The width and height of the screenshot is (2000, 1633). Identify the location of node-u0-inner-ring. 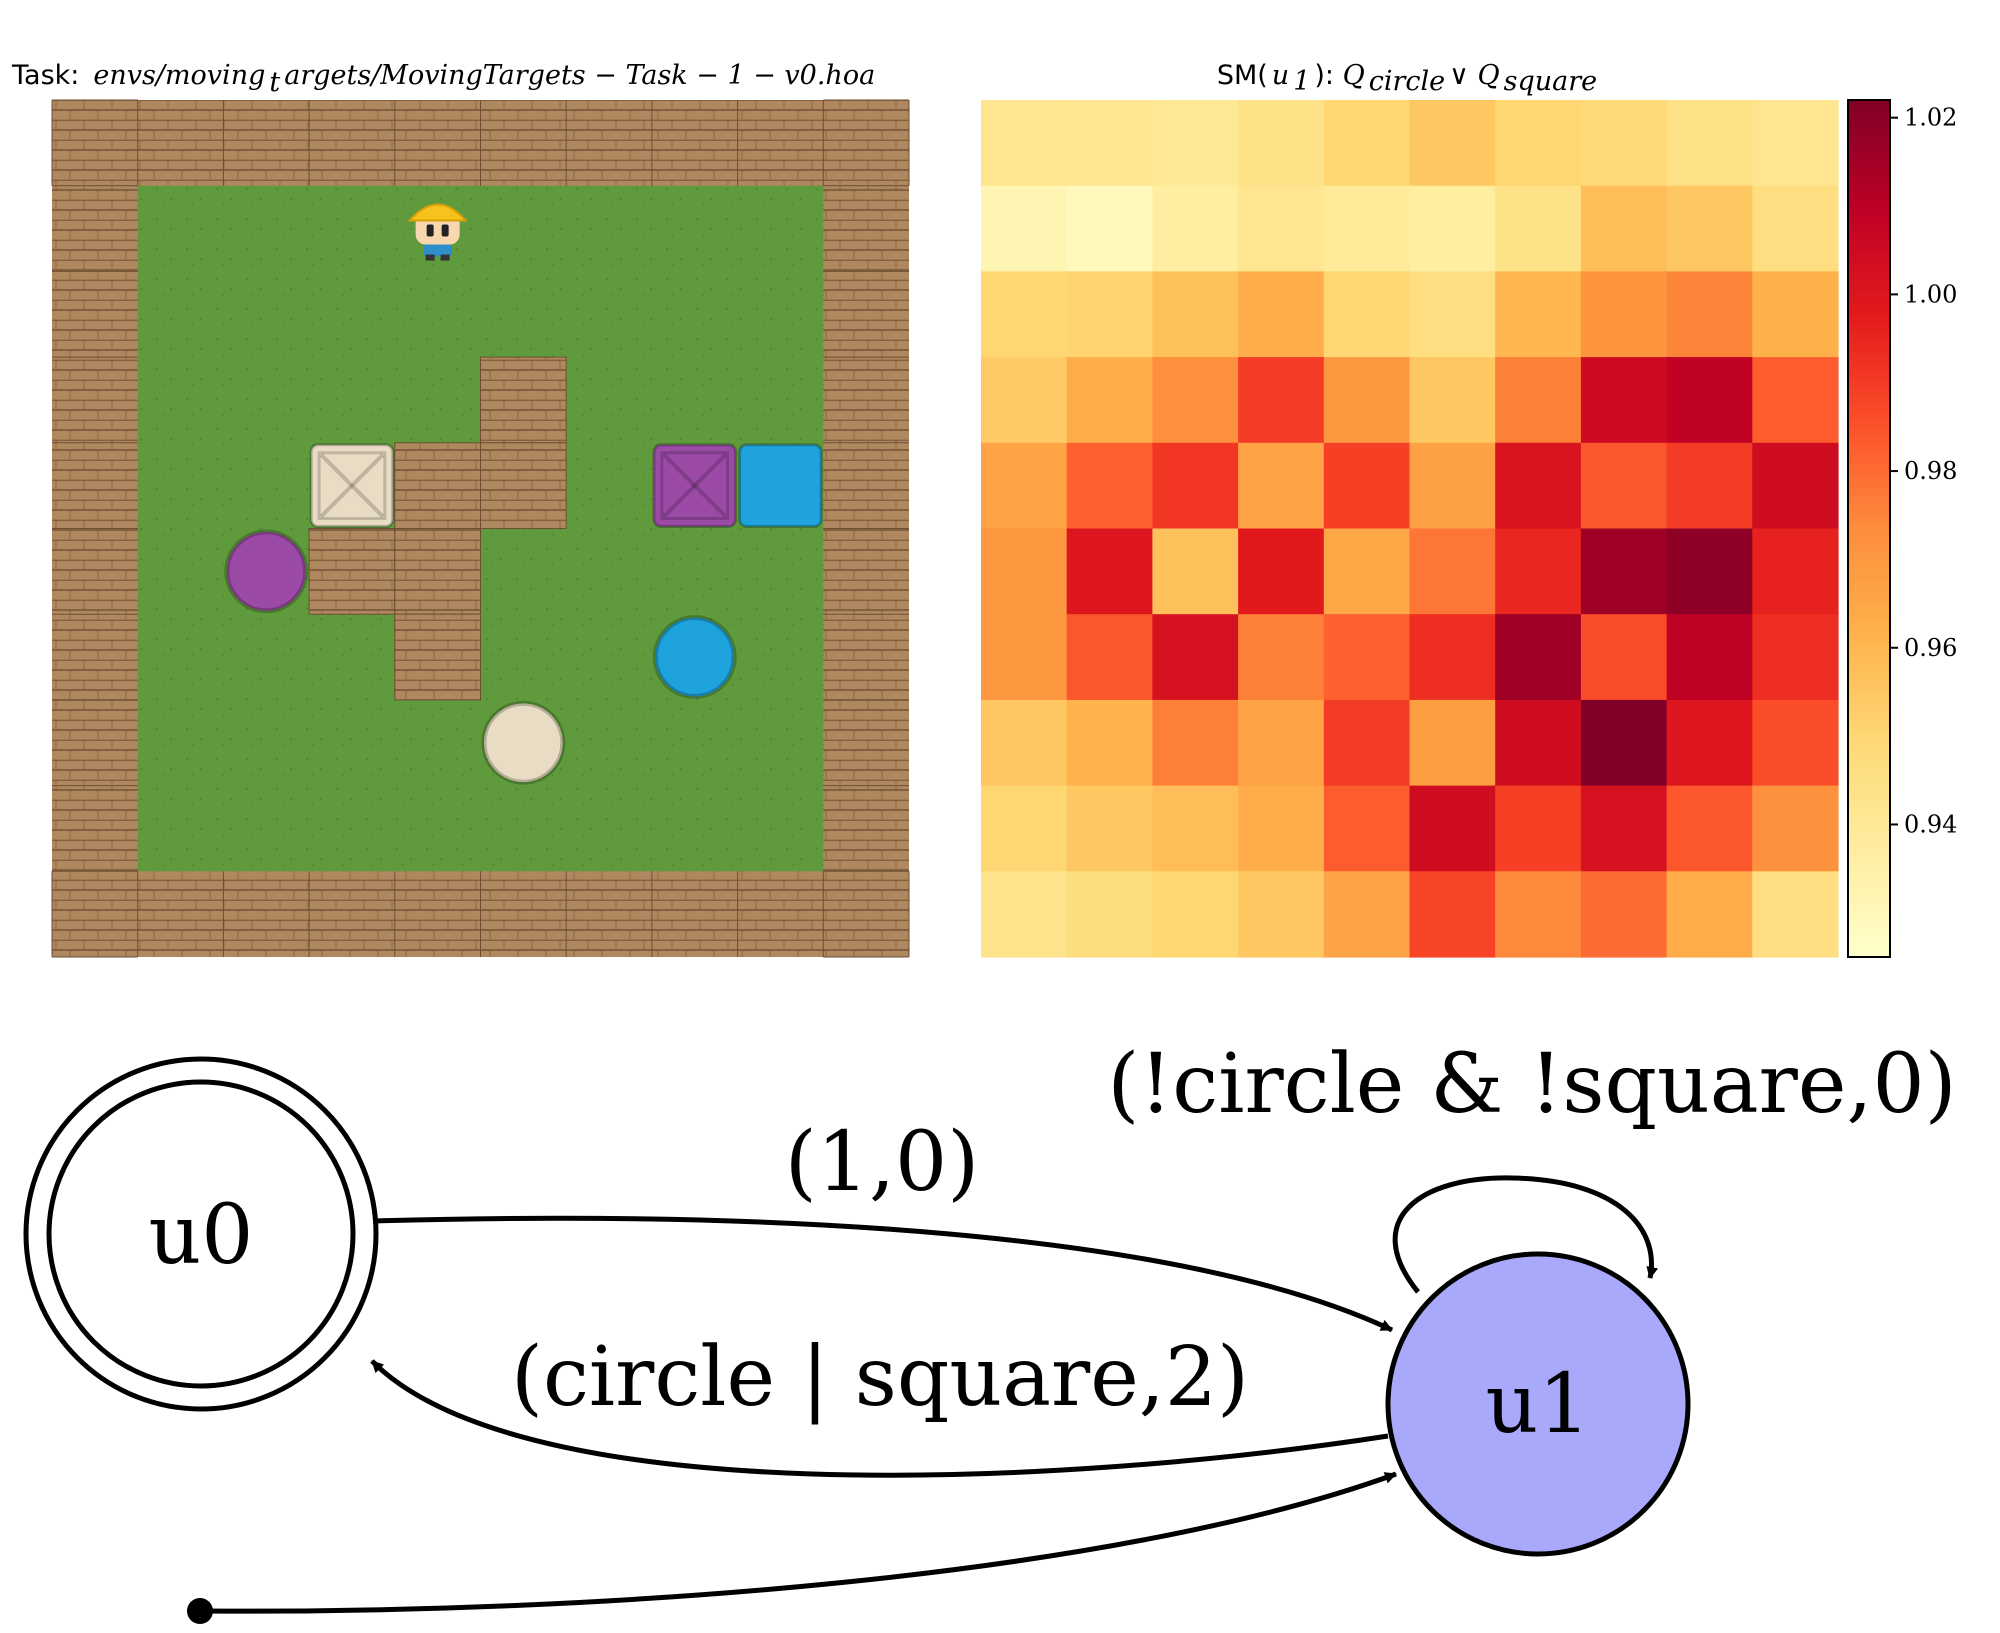
(201, 1234).